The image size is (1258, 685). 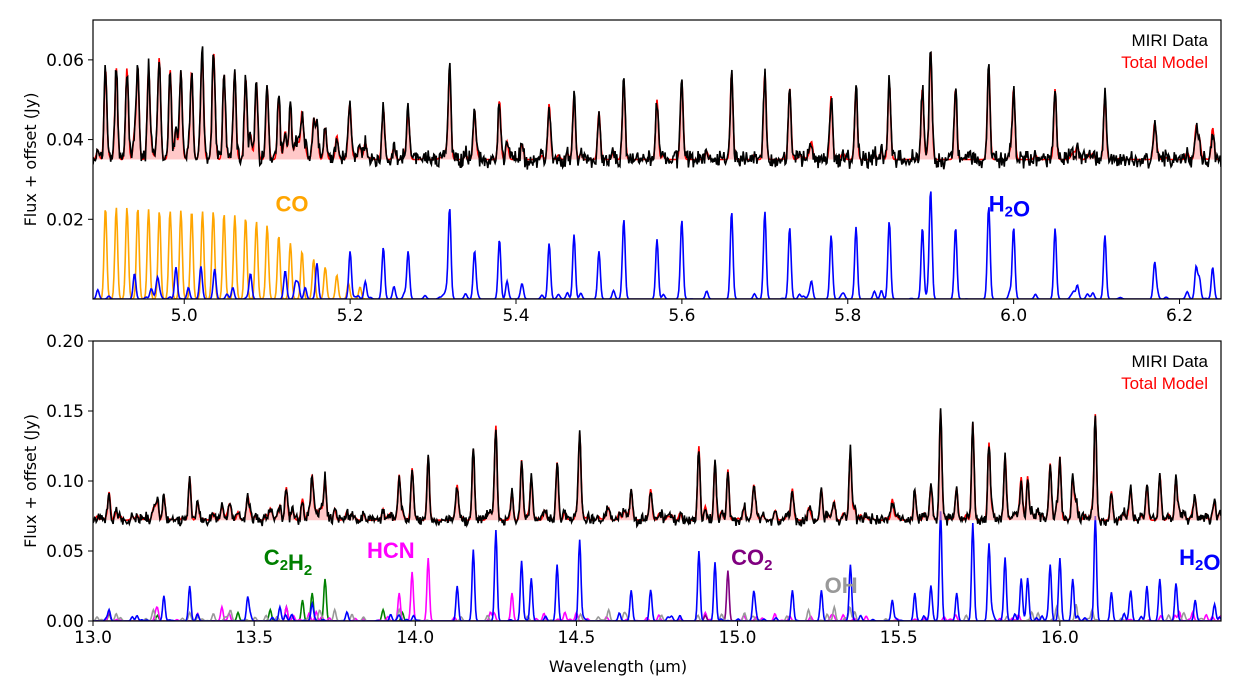 What do you see at coordinates (65, 61) in the screenshot?
I see `y-tick-label: 0.06` at bounding box center [65, 61].